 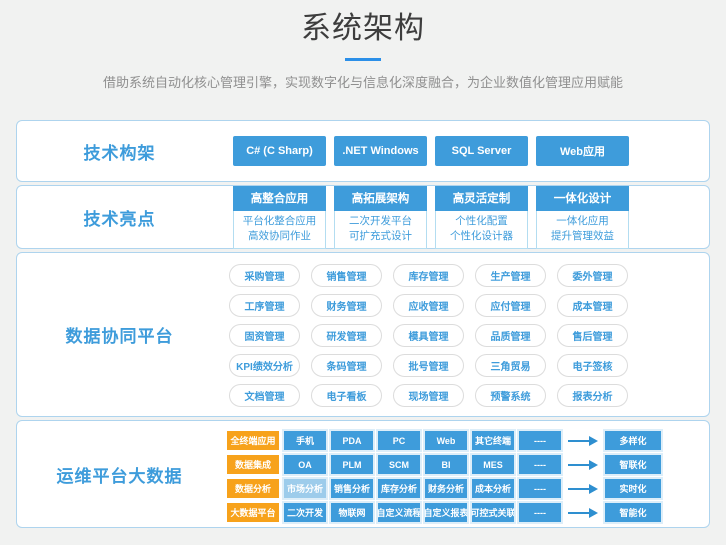 I want to click on highlight-card: 高整合应用 平台化整合应用 高效协同作业, so click(x=279, y=217).